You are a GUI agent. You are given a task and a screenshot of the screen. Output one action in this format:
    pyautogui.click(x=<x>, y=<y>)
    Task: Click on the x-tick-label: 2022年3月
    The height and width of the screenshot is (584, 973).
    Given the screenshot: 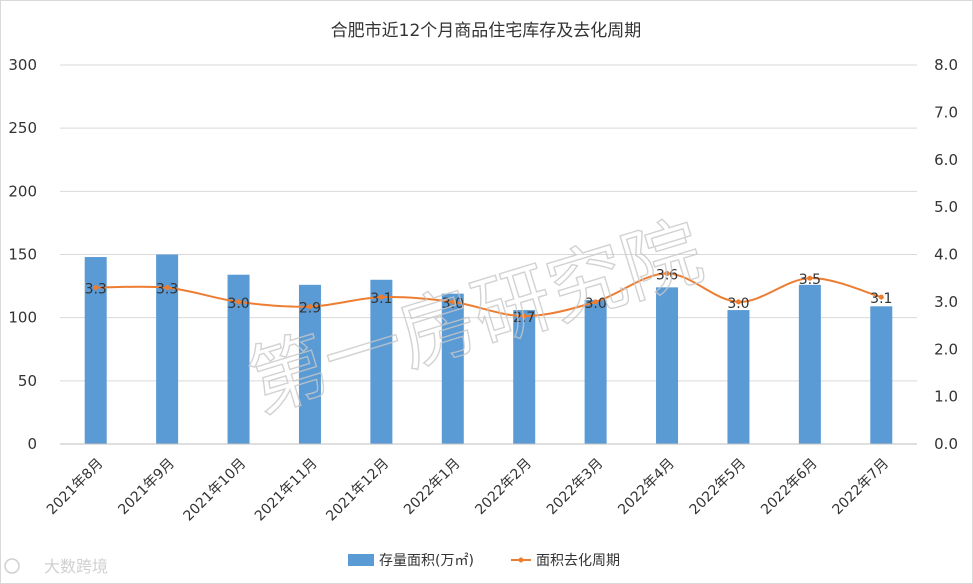 What is the action you would take?
    pyautogui.click(x=575, y=487)
    